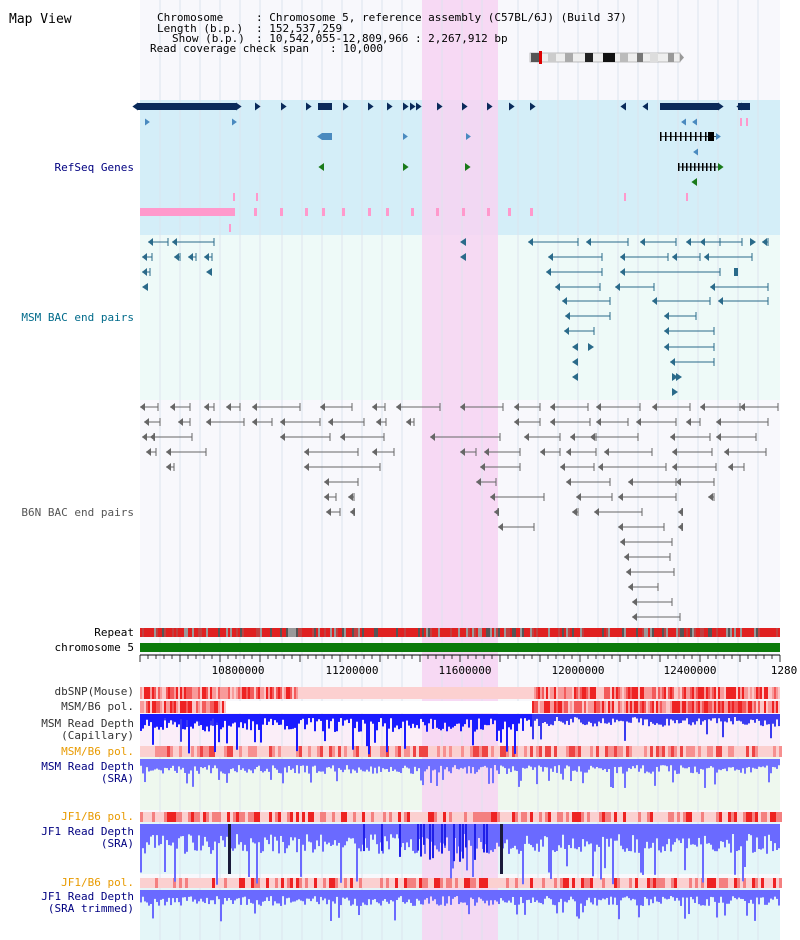  I want to click on refseq-genes-track, so click(441, 167).